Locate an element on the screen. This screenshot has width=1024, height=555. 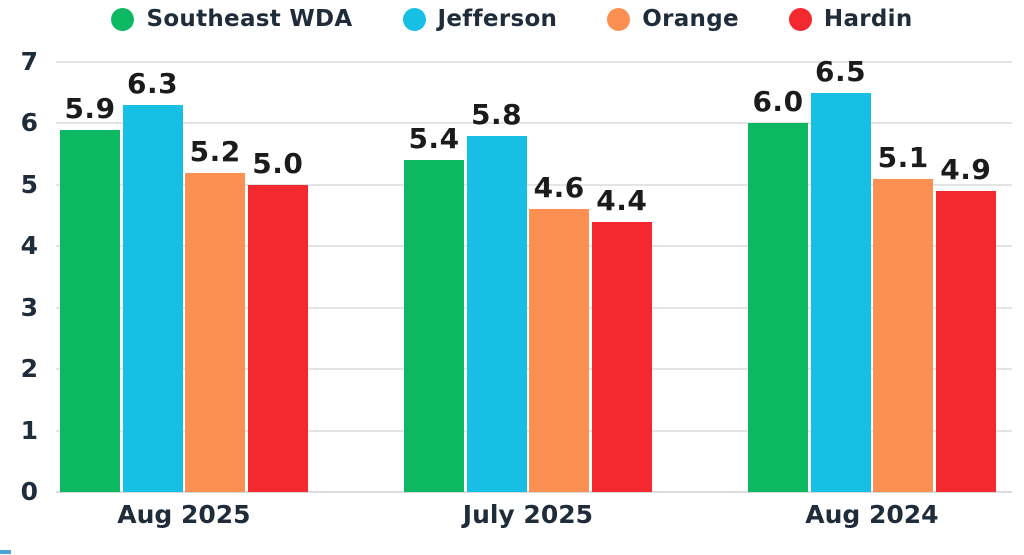
y-axis-tick-label-3: 3 is located at coordinates (29, 307).